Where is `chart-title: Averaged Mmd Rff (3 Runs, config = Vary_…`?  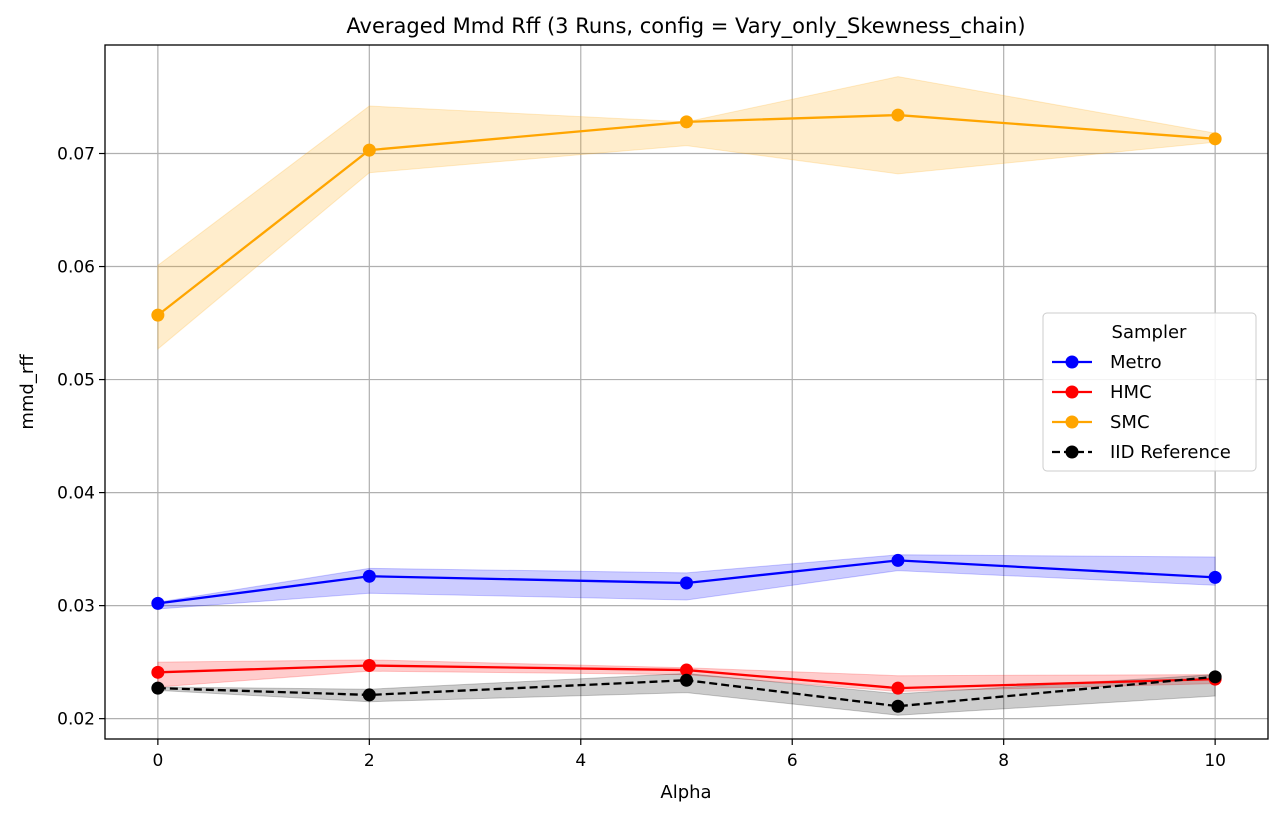
chart-title: Averaged Mmd Rff (3 Runs, config = Vary_… is located at coordinates (685, 26).